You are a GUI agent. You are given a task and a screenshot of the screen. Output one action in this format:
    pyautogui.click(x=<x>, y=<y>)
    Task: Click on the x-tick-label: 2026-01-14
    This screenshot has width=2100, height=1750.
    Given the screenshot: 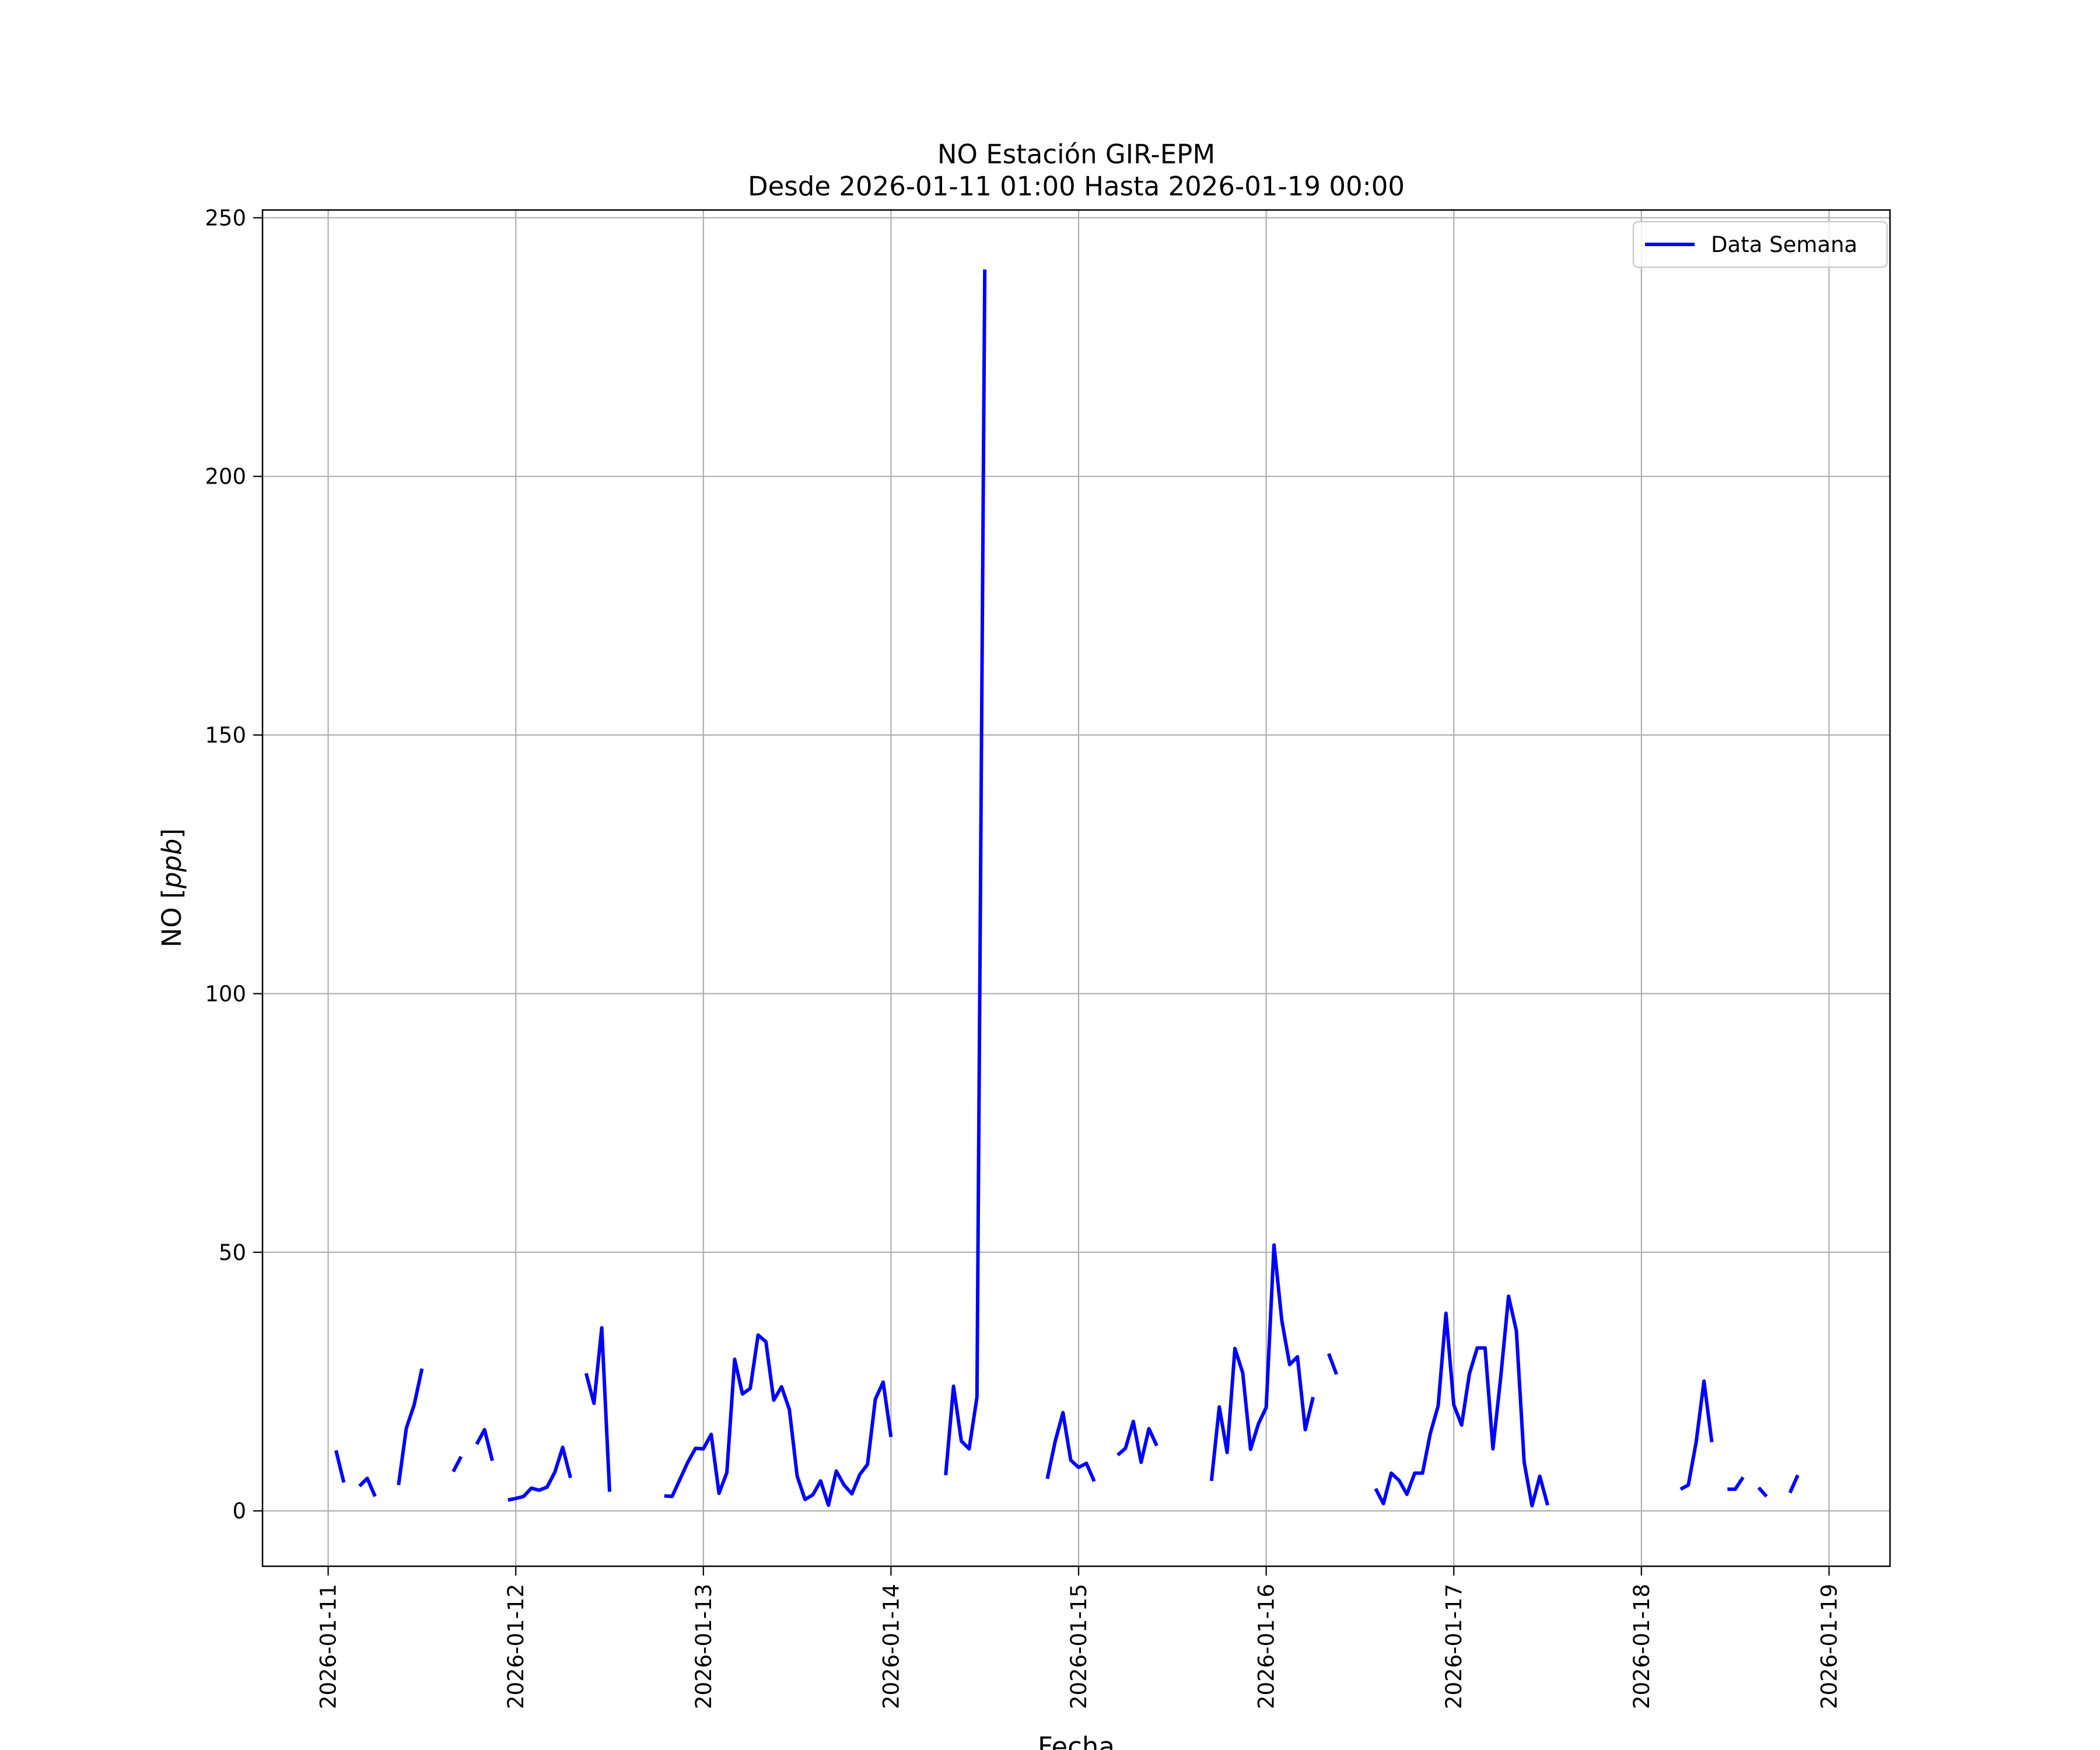 What is the action you would take?
    pyautogui.click(x=891, y=1646)
    